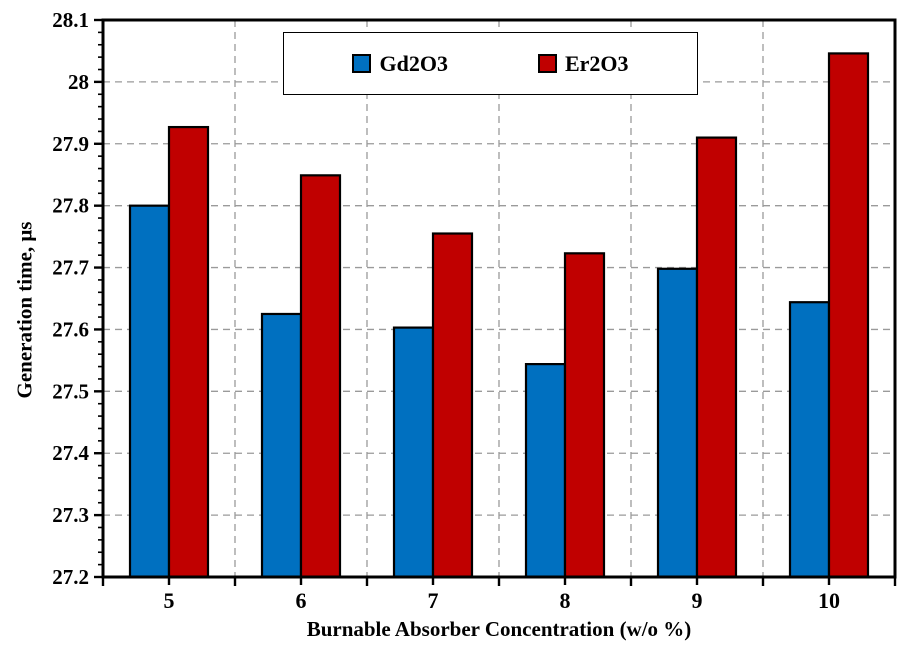 The image size is (908, 660). I want to click on x-tick-label: 5, so click(169, 600).